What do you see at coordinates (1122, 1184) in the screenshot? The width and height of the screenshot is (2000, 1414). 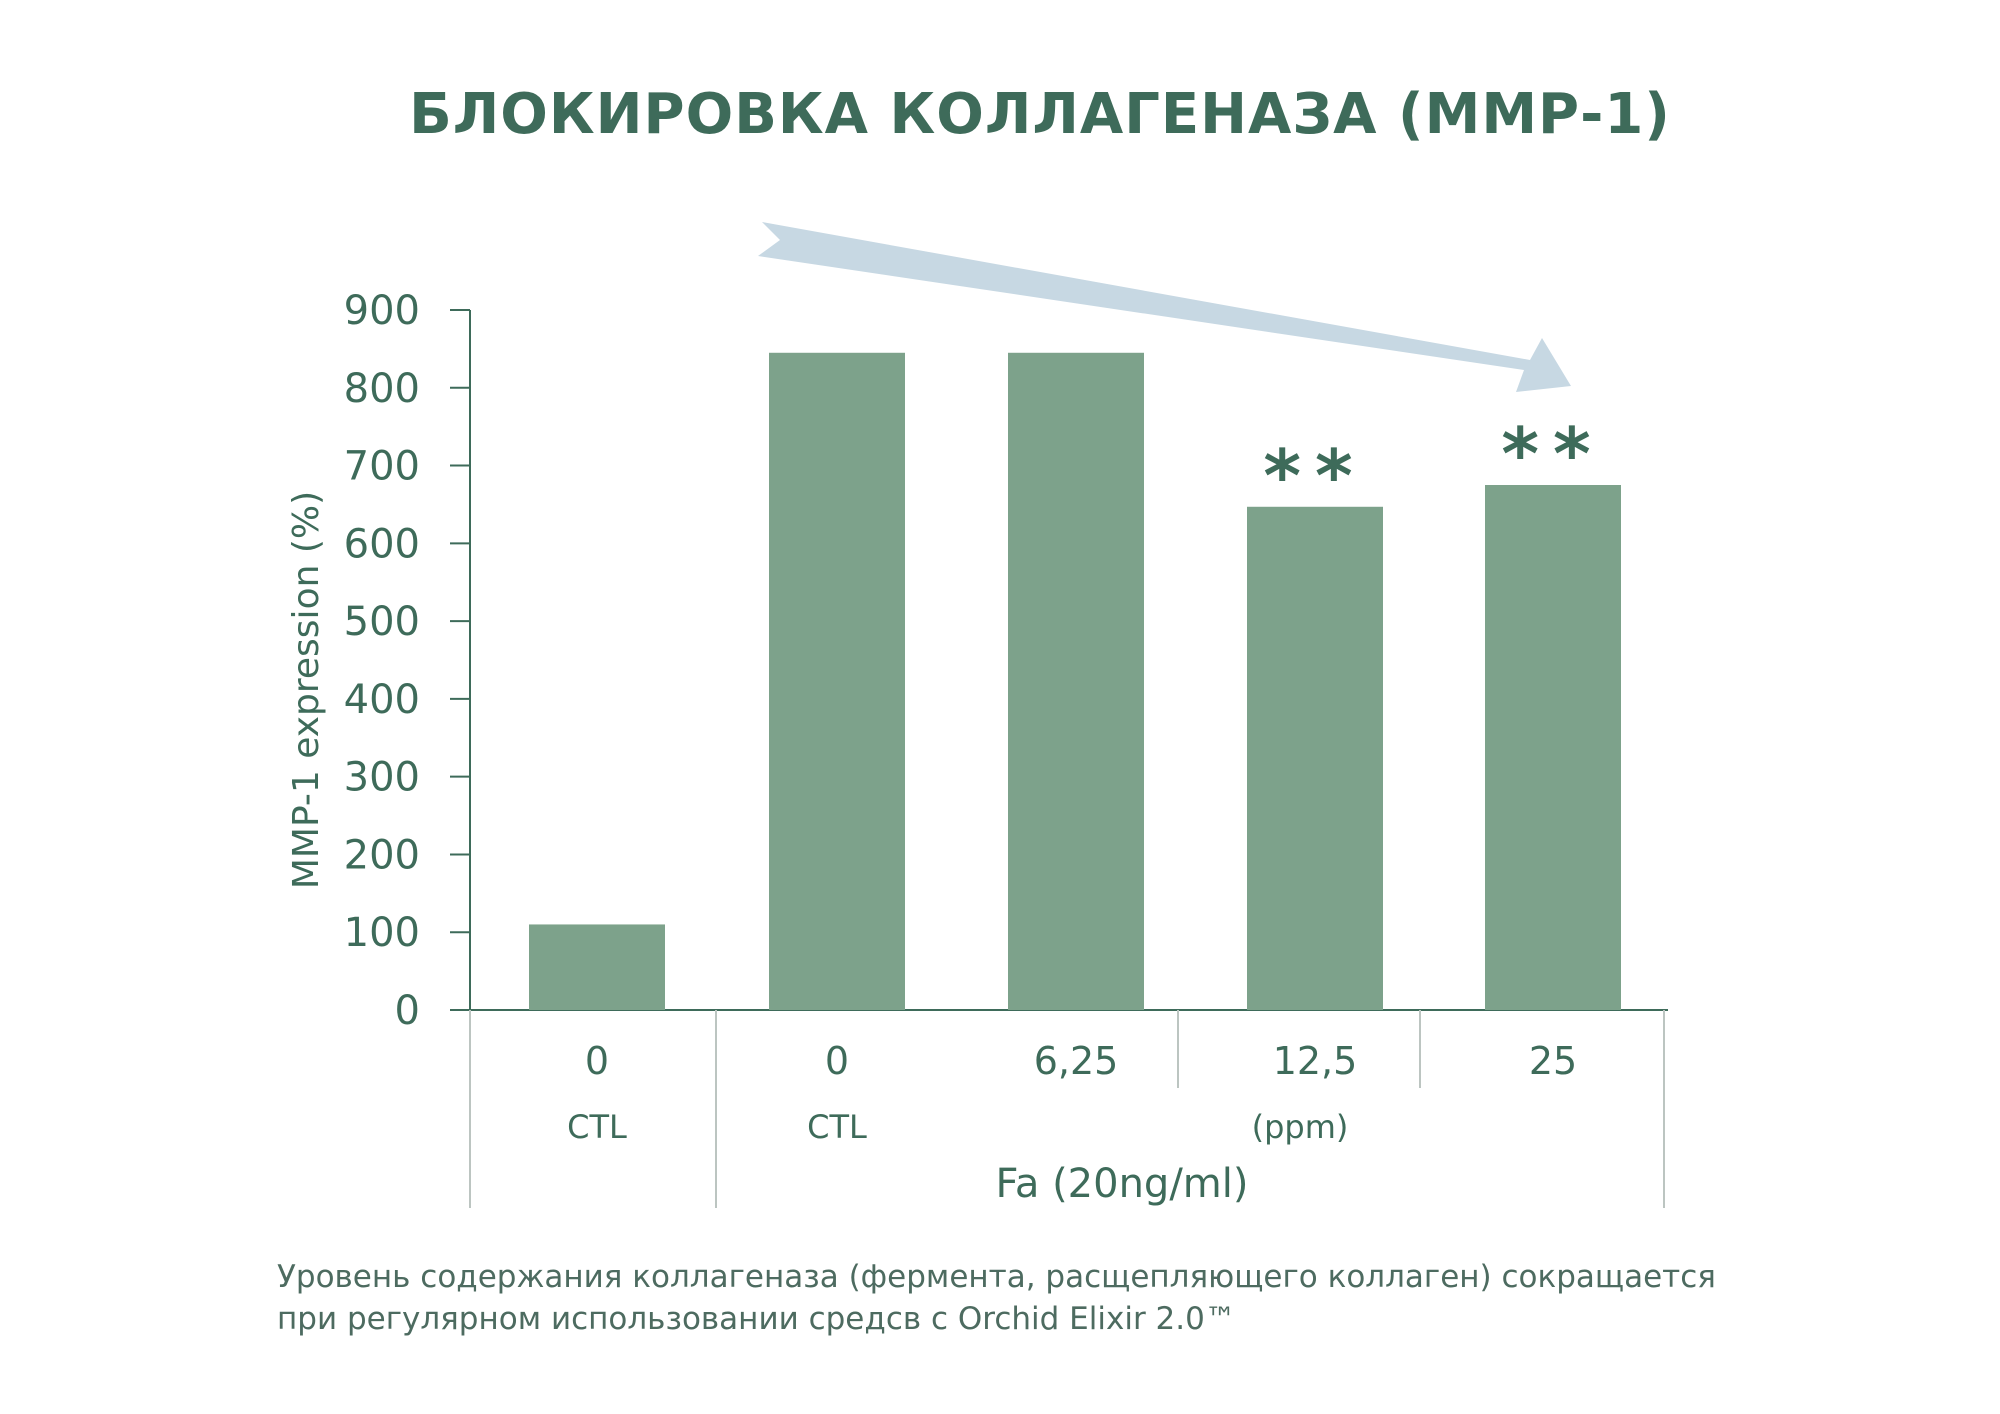 I see `x-axis-label: Fa (20ng/ml)` at bounding box center [1122, 1184].